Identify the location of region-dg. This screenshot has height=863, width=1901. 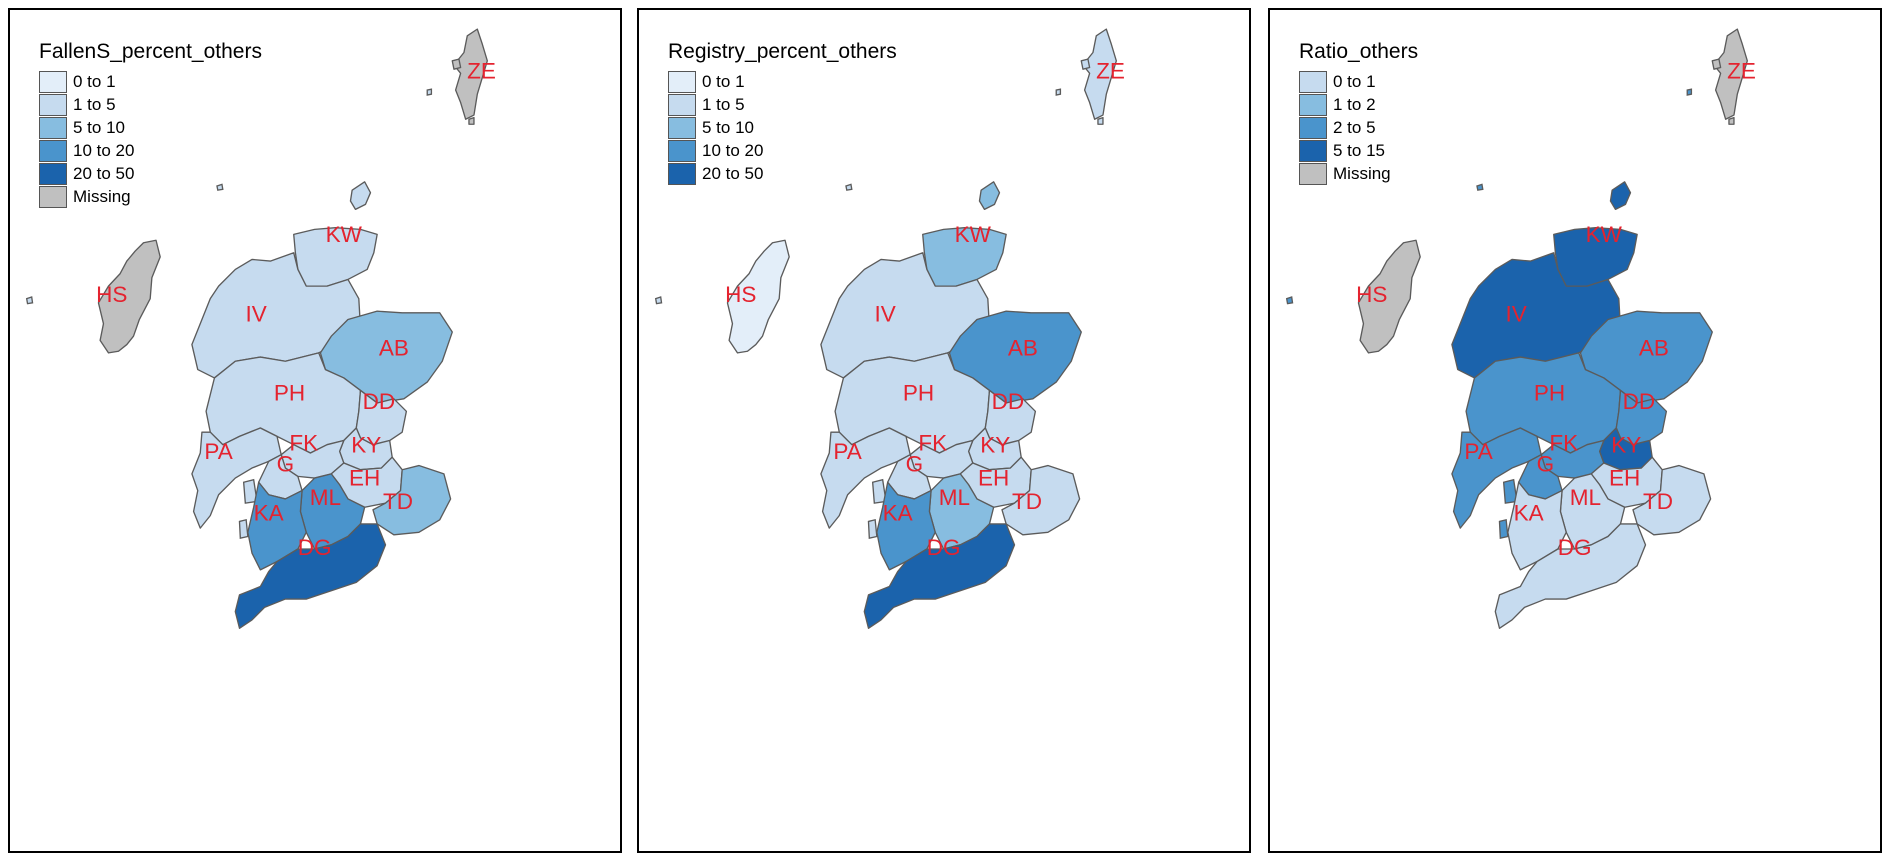
(1570, 576).